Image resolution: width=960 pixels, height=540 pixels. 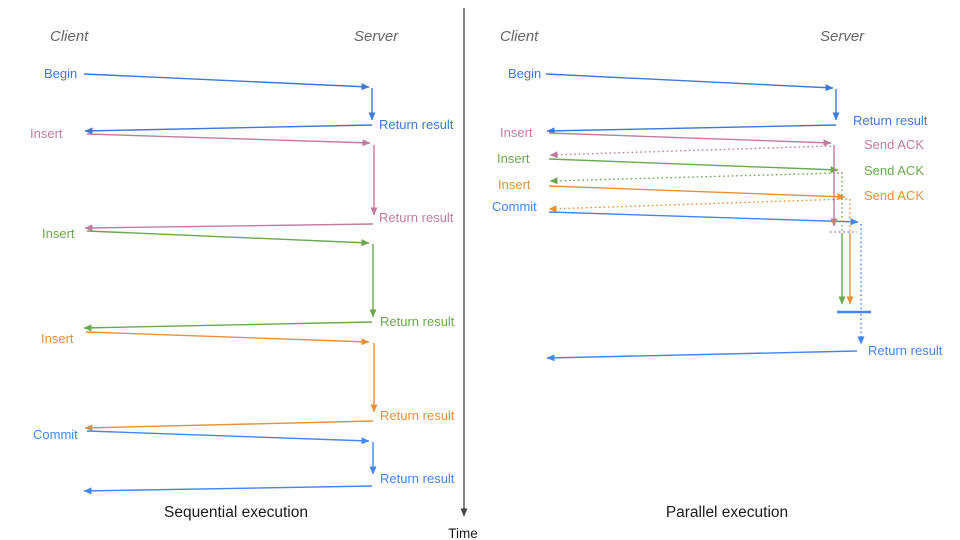 What do you see at coordinates (894, 170) in the screenshot?
I see `message-label-parallel-5: Send ACK` at bounding box center [894, 170].